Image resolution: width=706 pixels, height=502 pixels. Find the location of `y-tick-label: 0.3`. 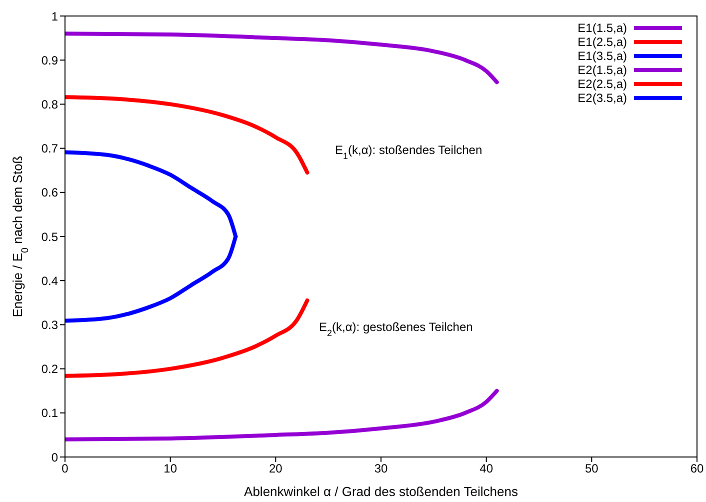

y-tick-label: 0.3 is located at coordinates (49, 325).